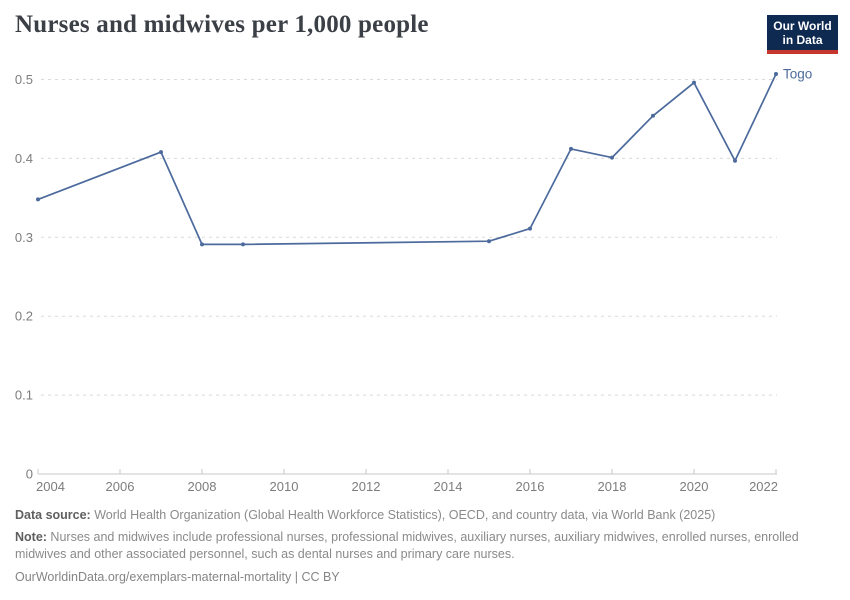  What do you see at coordinates (38, 199) in the screenshot?
I see `data-point-2004` at bounding box center [38, 199].